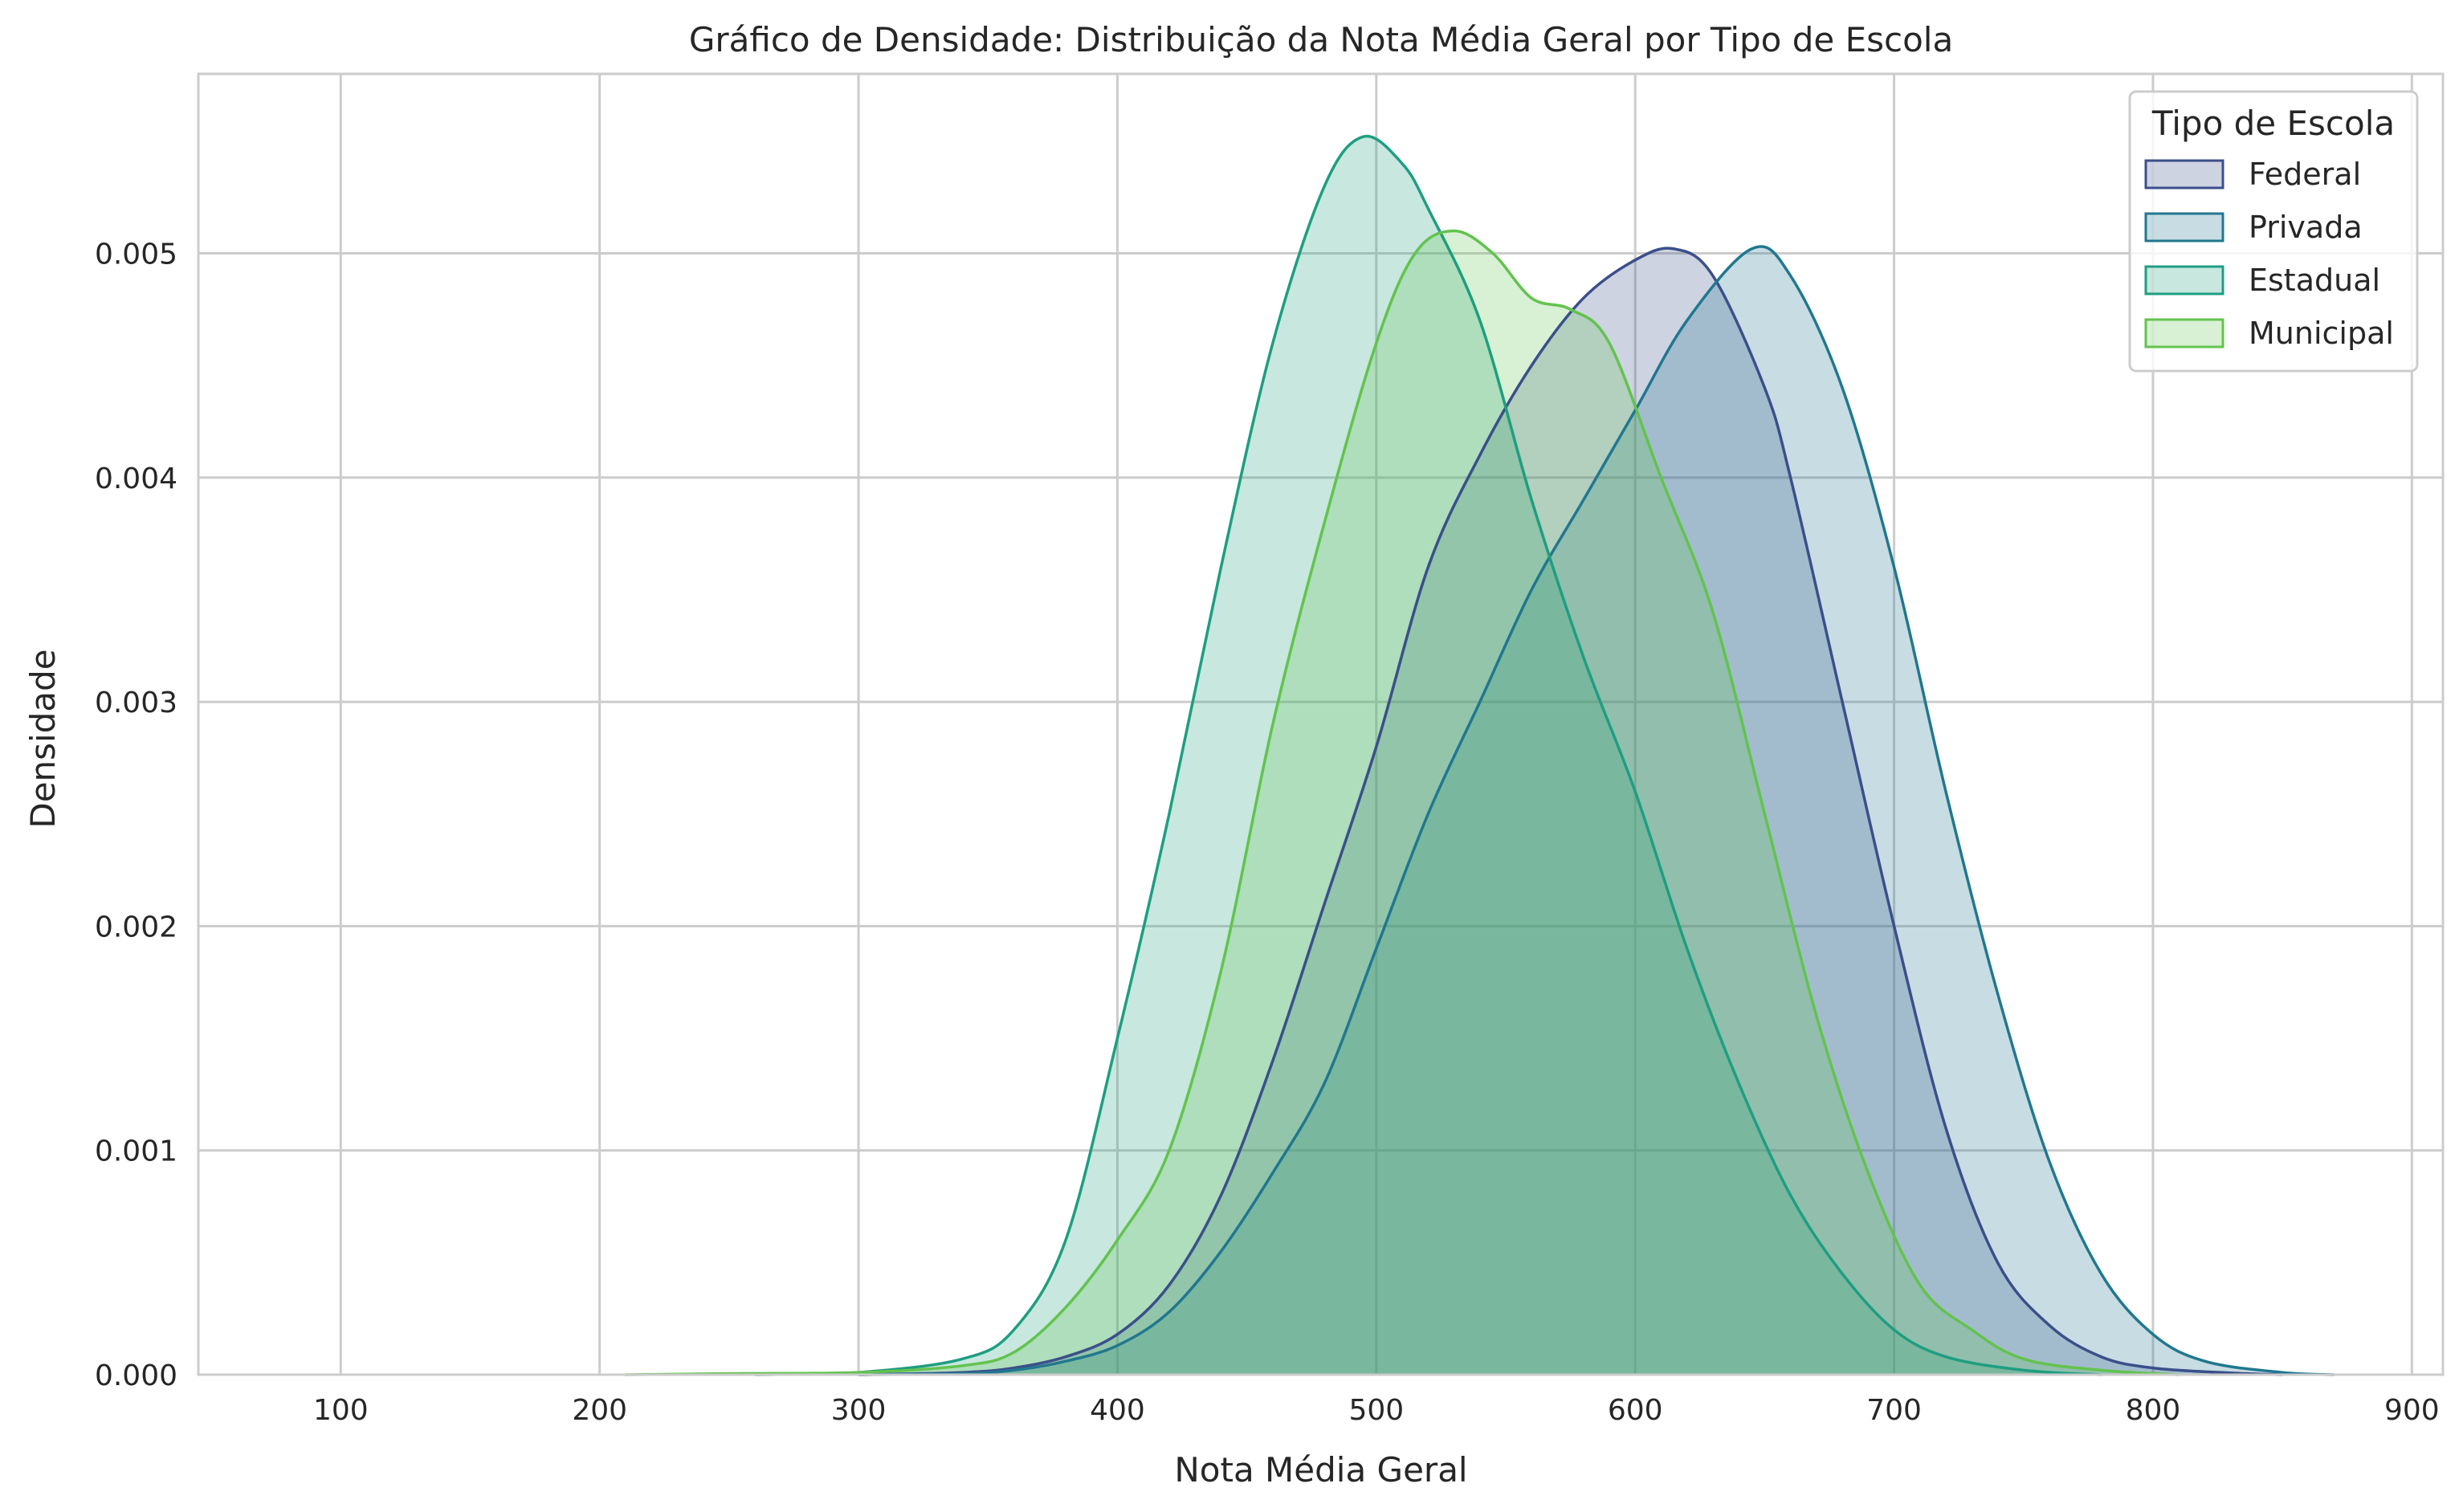 The width and height of the screenshot is (2463, 1512). I want to click on x-axis-label: Nota Média Geral, so click(1320, 1470).